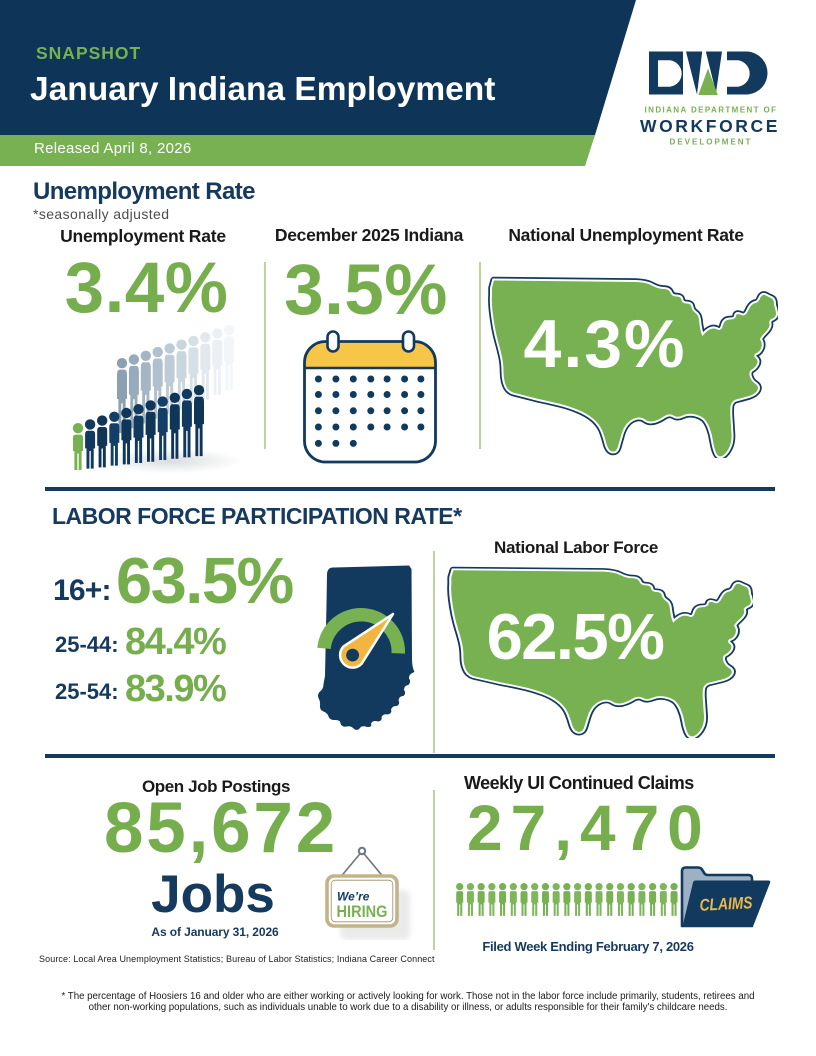 This screenshot has width=816, height=1056. I want to click on svg-text: INDIANA DEPARTMENT OF, so click(711, 110).